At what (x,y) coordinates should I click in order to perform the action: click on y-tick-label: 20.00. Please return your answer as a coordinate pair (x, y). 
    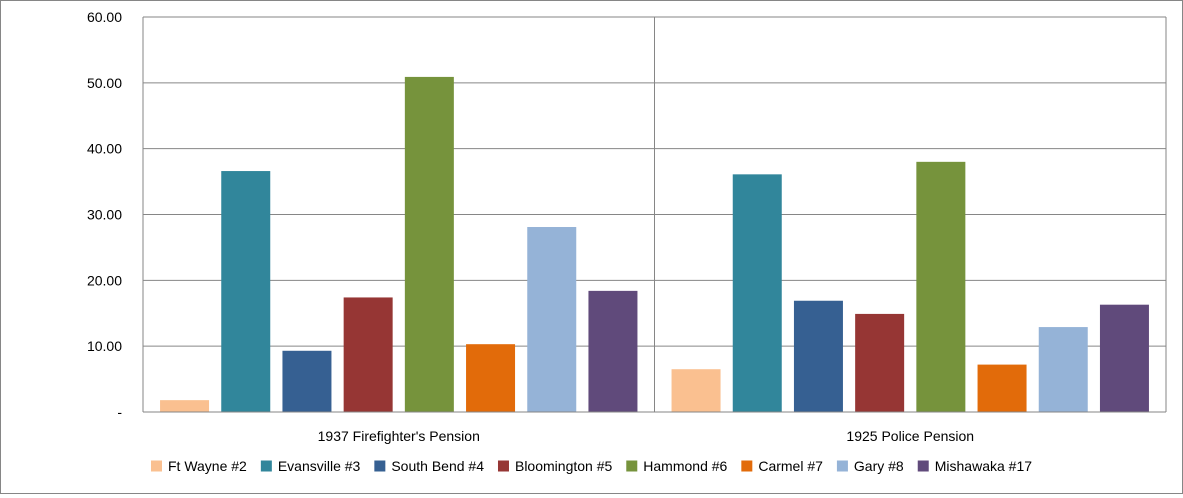
    Looking at the image, I should click on (104, 280).